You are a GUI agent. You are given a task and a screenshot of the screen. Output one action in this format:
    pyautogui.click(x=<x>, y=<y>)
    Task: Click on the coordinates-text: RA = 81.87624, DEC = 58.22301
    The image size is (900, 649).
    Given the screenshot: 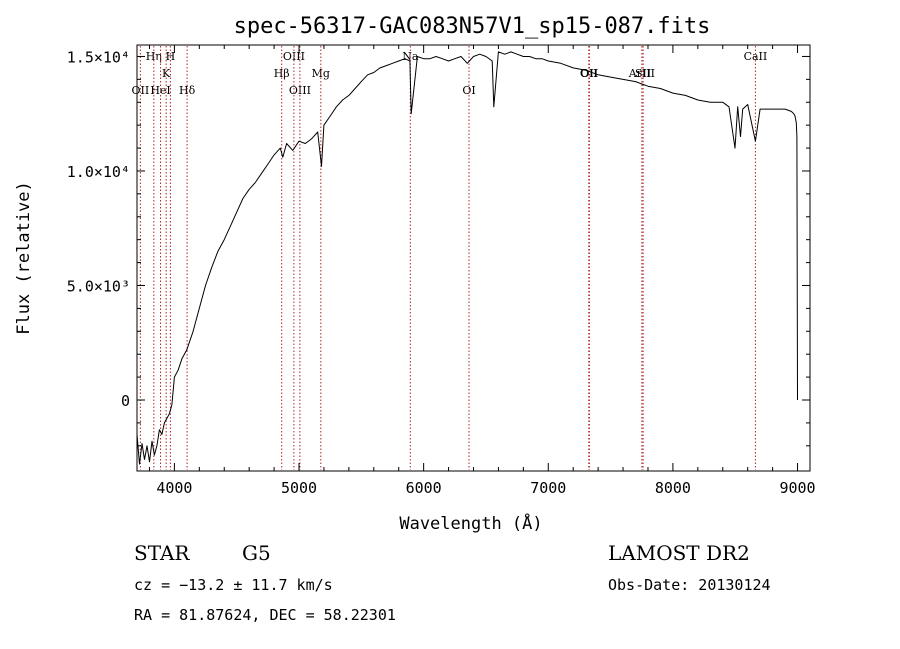 What is the action you would take?
    pyautogui.click(x=265, y=615)
    